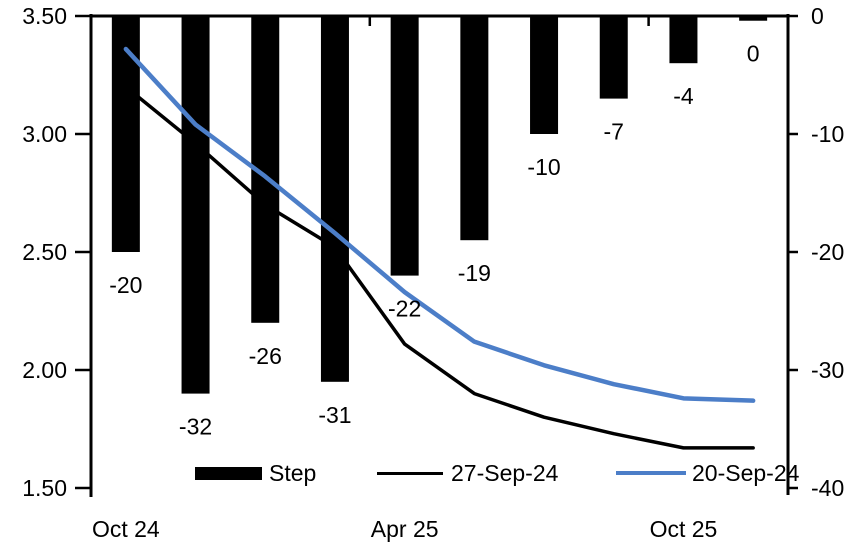 This screenshot has height=551, width=852. Describe the element at coordinates (405, 529) in the screenshot. I see `x-axis-label: Apr 25` at that location.